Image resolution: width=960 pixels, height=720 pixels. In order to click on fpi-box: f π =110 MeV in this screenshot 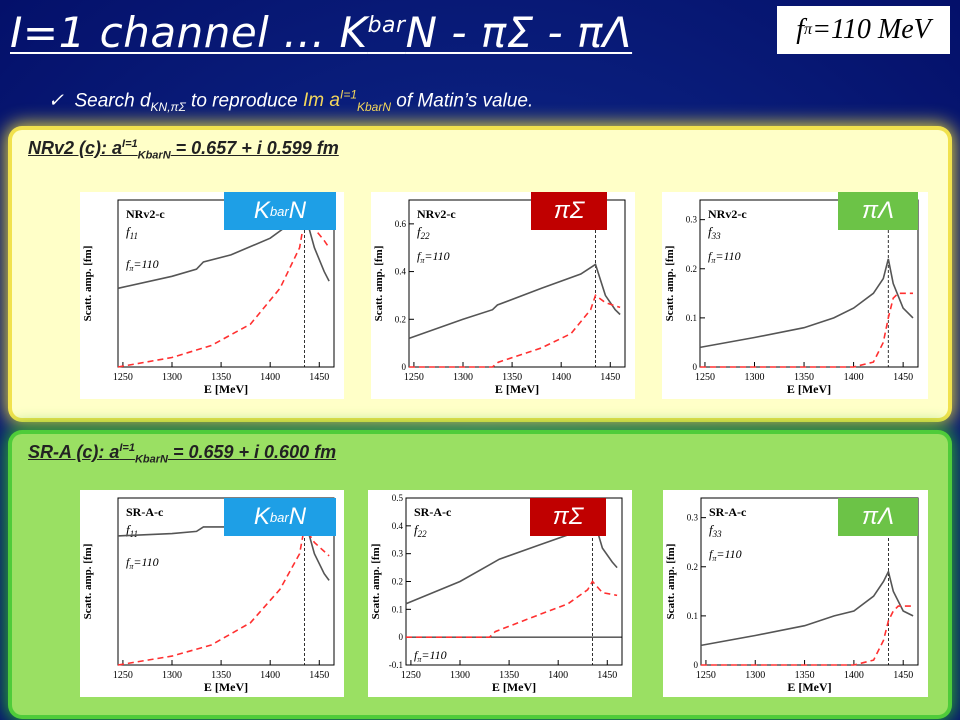, I will do `click(863, 30)`.